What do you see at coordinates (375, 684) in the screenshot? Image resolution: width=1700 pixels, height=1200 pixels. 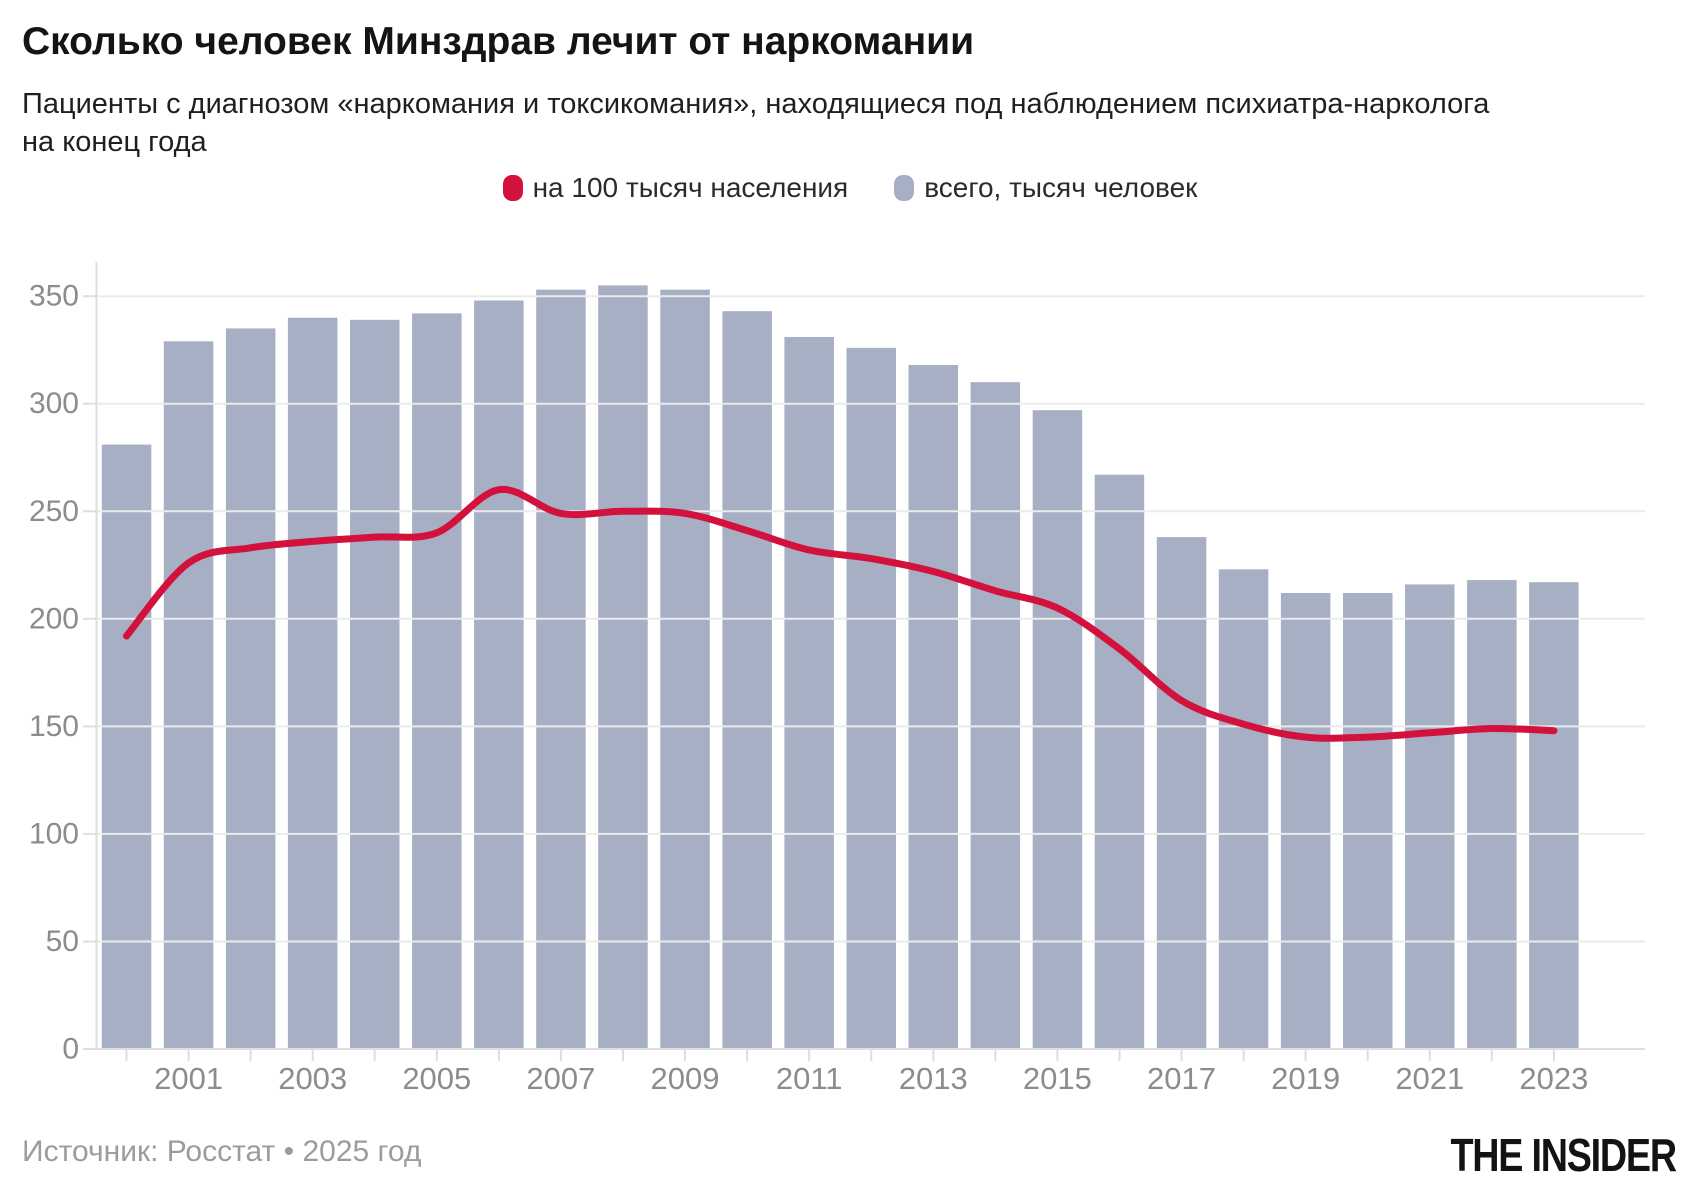 I see `bar-2004` at bounding box center [375, 684].